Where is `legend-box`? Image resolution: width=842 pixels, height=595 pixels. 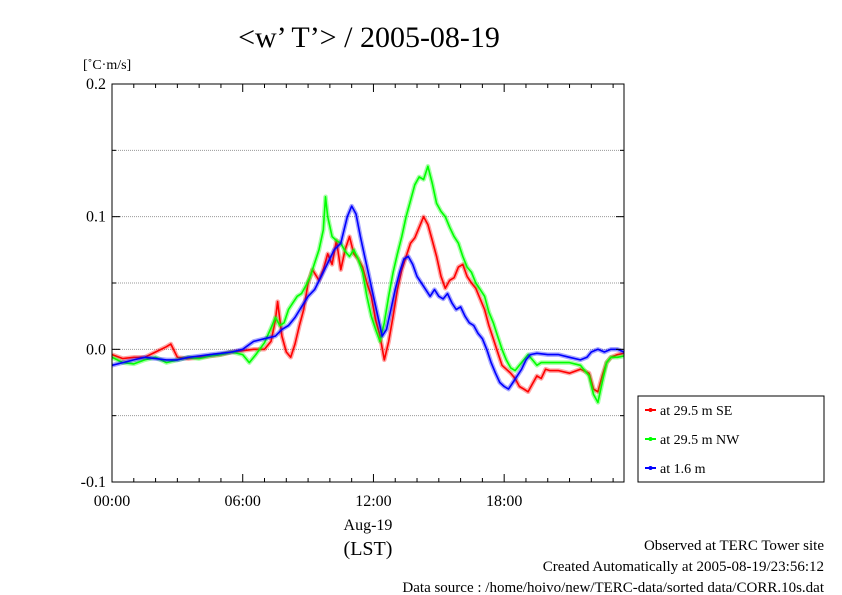
legend-box is located at coordinates (731, 439).